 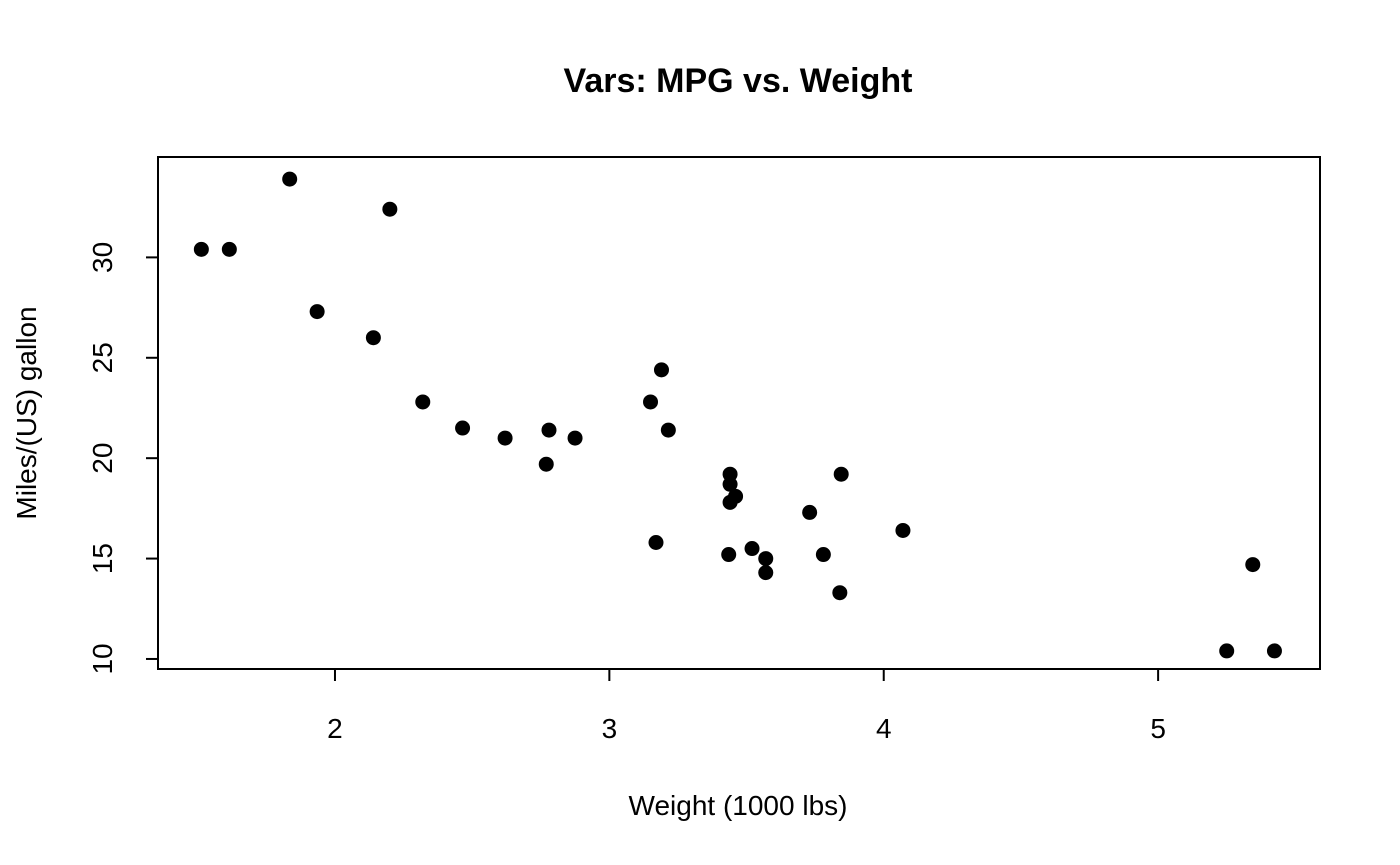 What do you see at coordinates (1158, 728) in the screenshot?
I see `x-tick-label: 5` at bounding box center [1158, 728].